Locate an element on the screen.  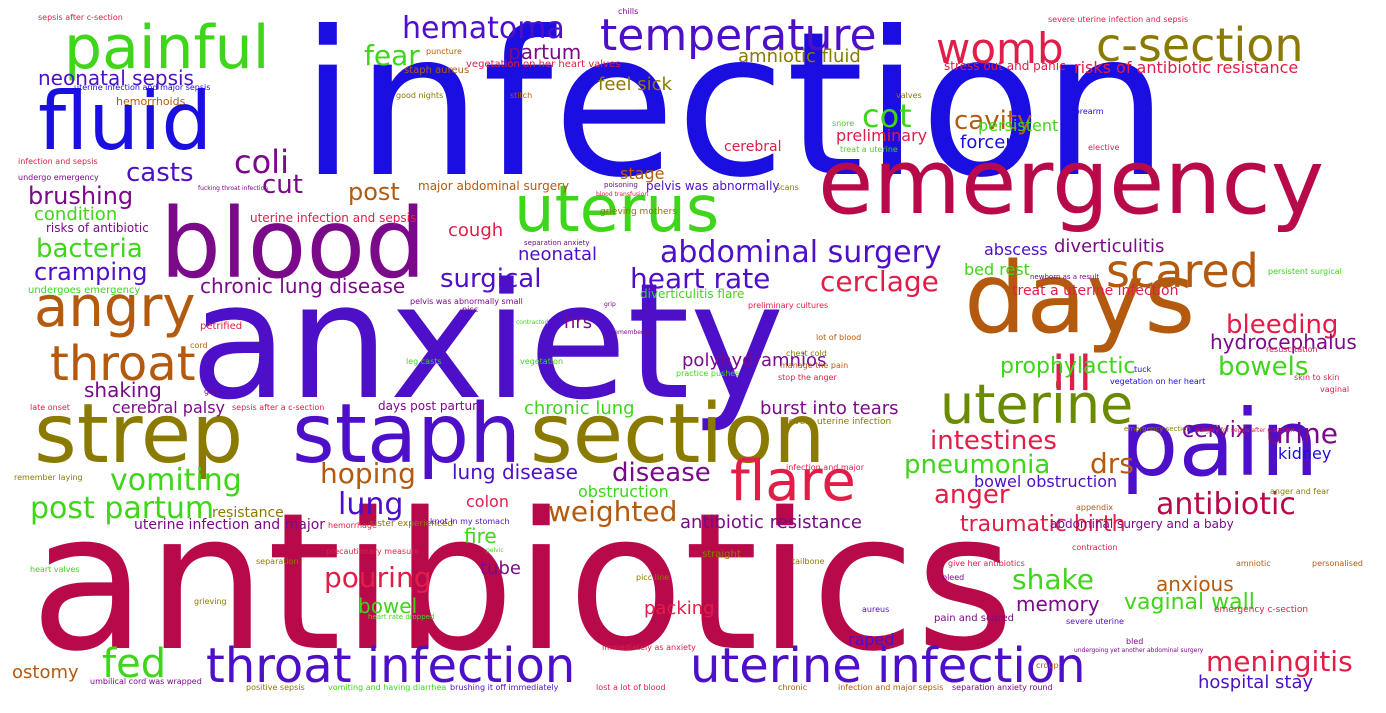
word-shaking: shaking is located at coordinates (123, 390).